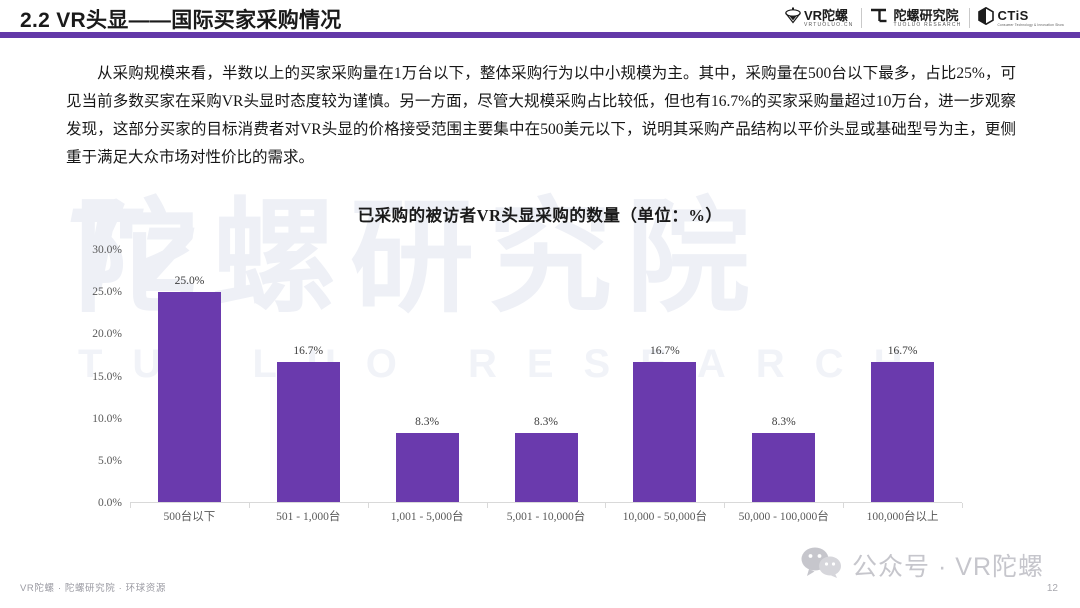 Image resolution: width=1080 pixels, height=608 pixels. I want to click on x-axis-tick-label: 1,001 - 5,000台, so click(427, 517).